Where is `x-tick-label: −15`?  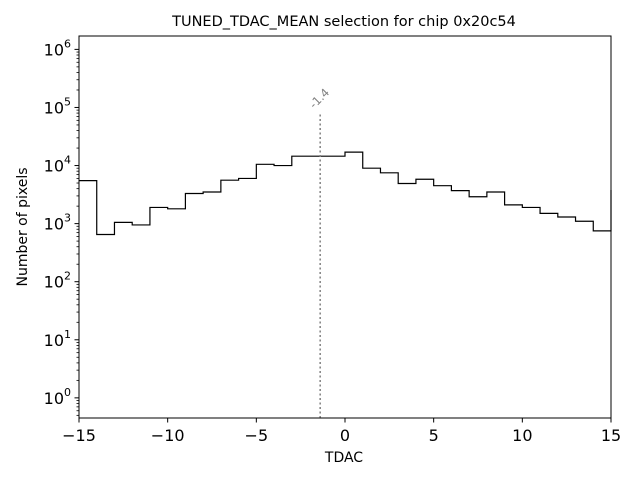
x-tick-label: −15 is located at coordinates (79, 435).